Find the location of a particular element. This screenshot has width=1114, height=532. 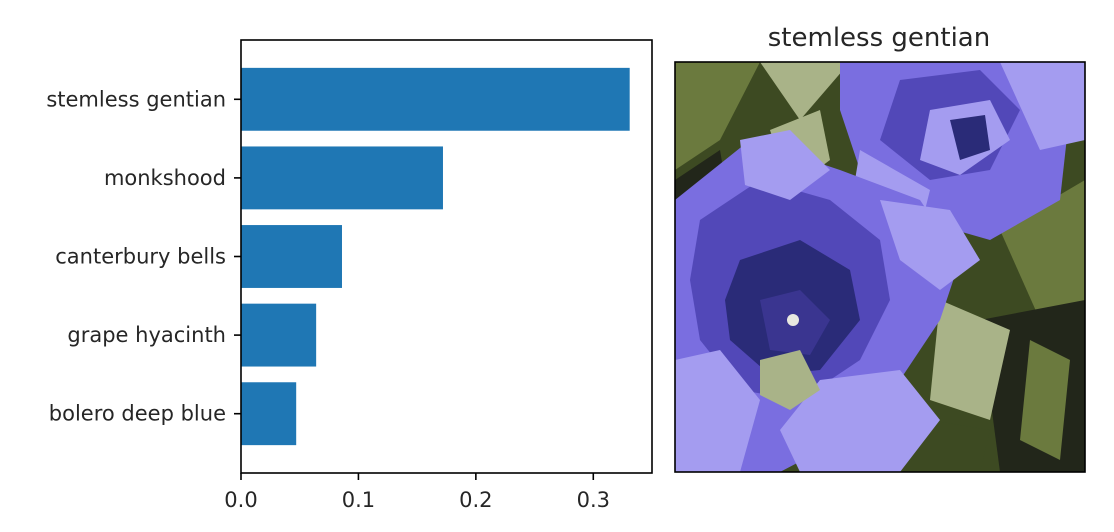

x-axis-ticks: 0.0 0.1 0.2 0.3 is located at coordinates (417, 492).